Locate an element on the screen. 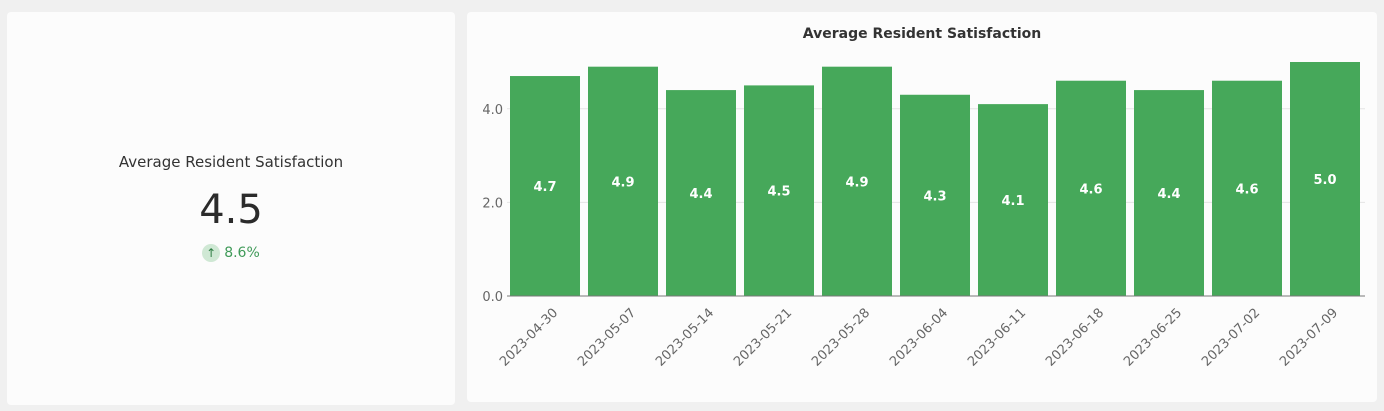 Image resolution: width=1384 pixels, height=411 pixels. x-tick-label: 2023-07-09 is located at coordinates (1309, 338).